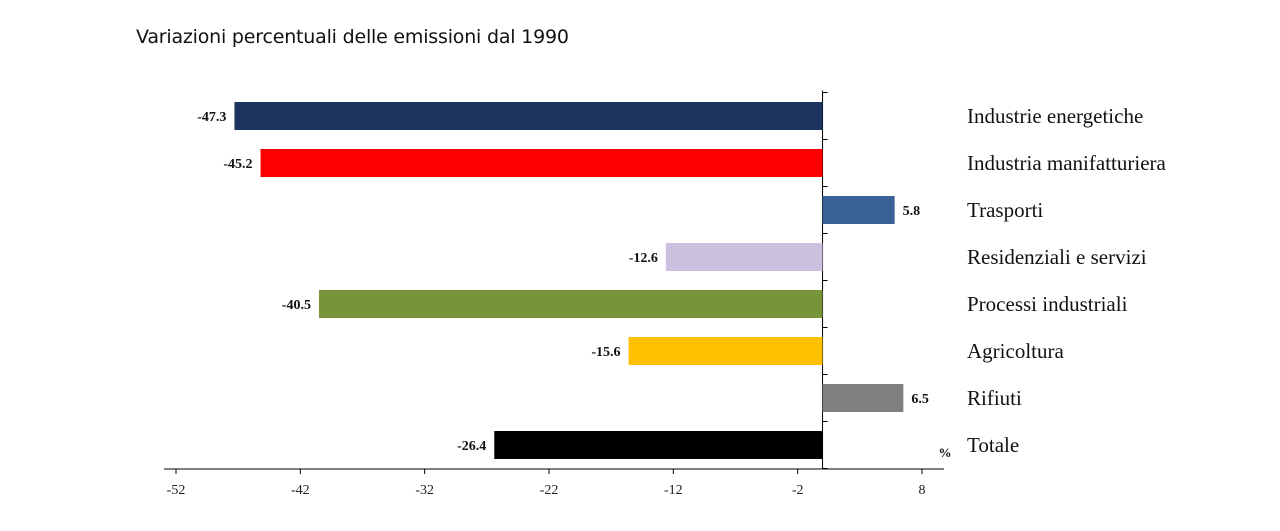 This screenshot has width=1280, height=531. Describe the element at coordinates (300, 490) in the screenshot. I see `x-tick-label: -42` at that location.